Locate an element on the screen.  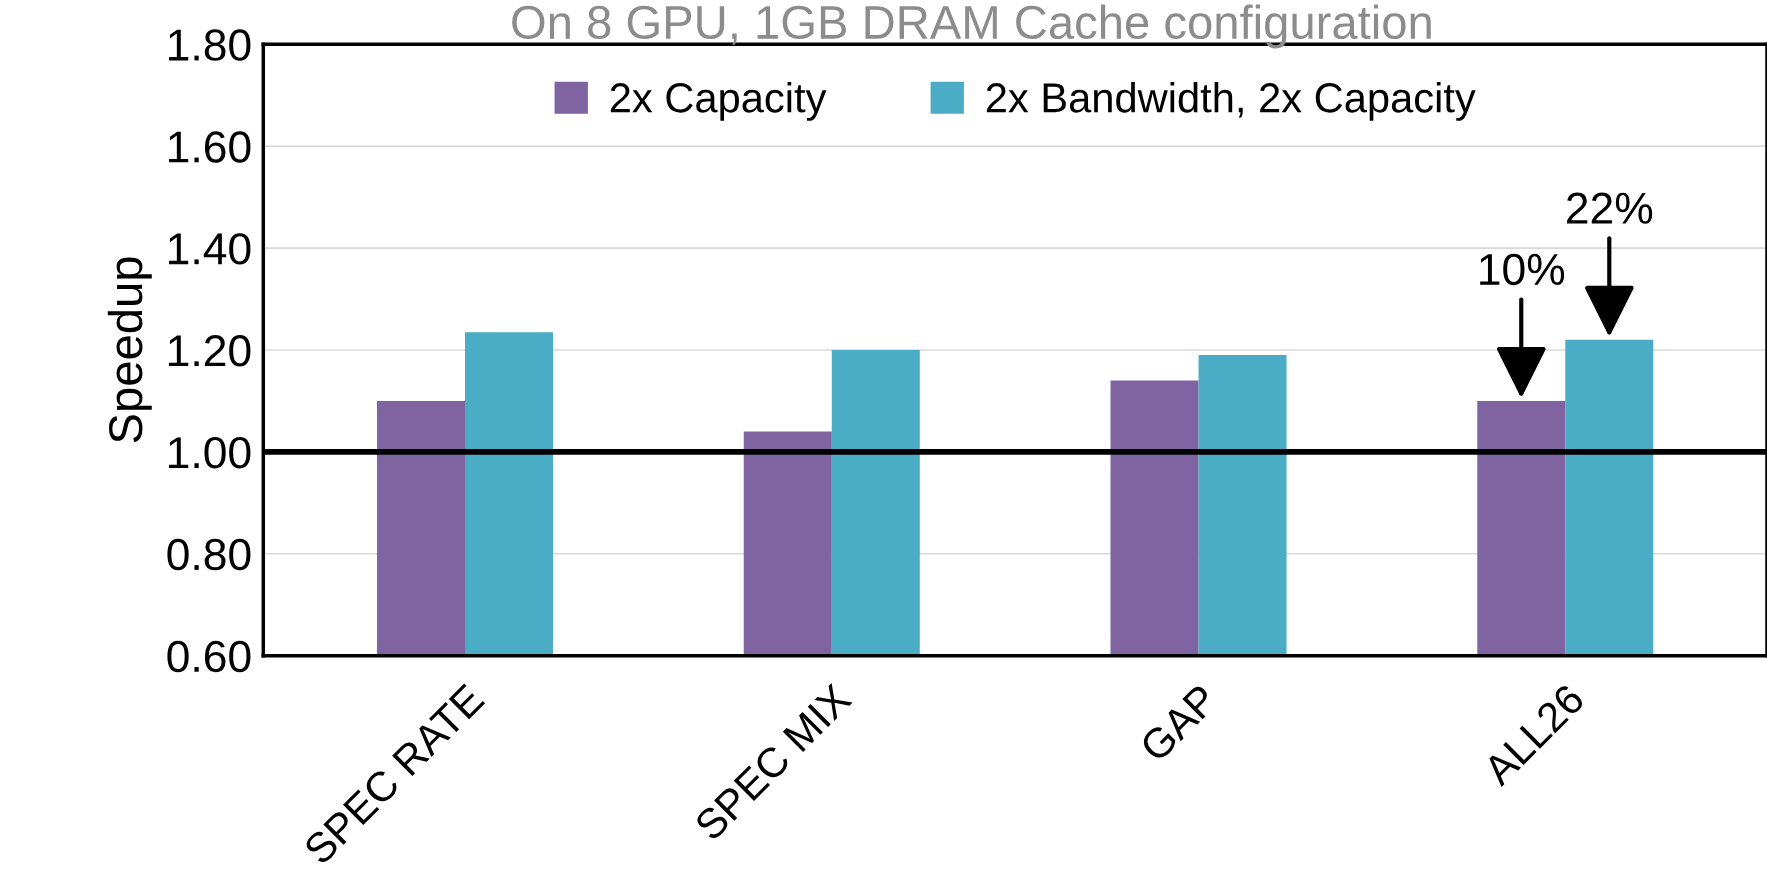
y-tick-label: 1.20 is located at coordinates (210, 351).